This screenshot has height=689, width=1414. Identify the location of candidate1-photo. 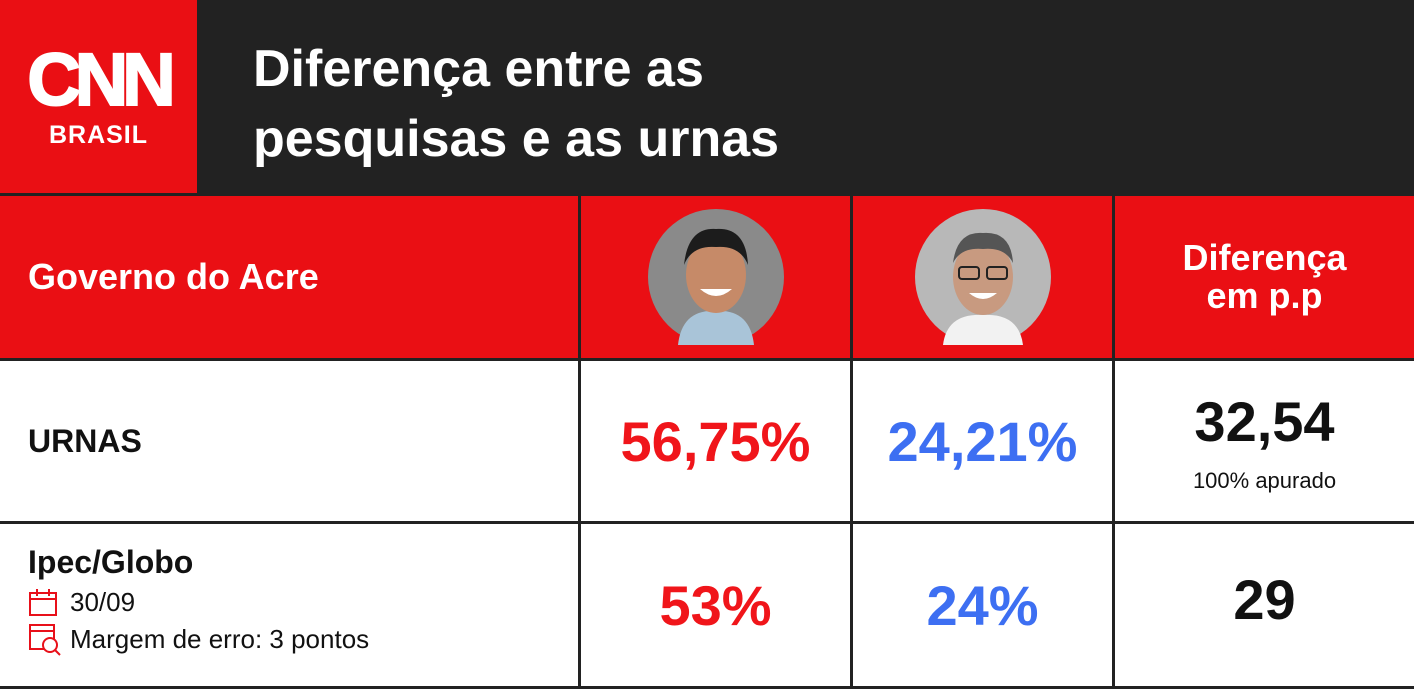
(715, 277).